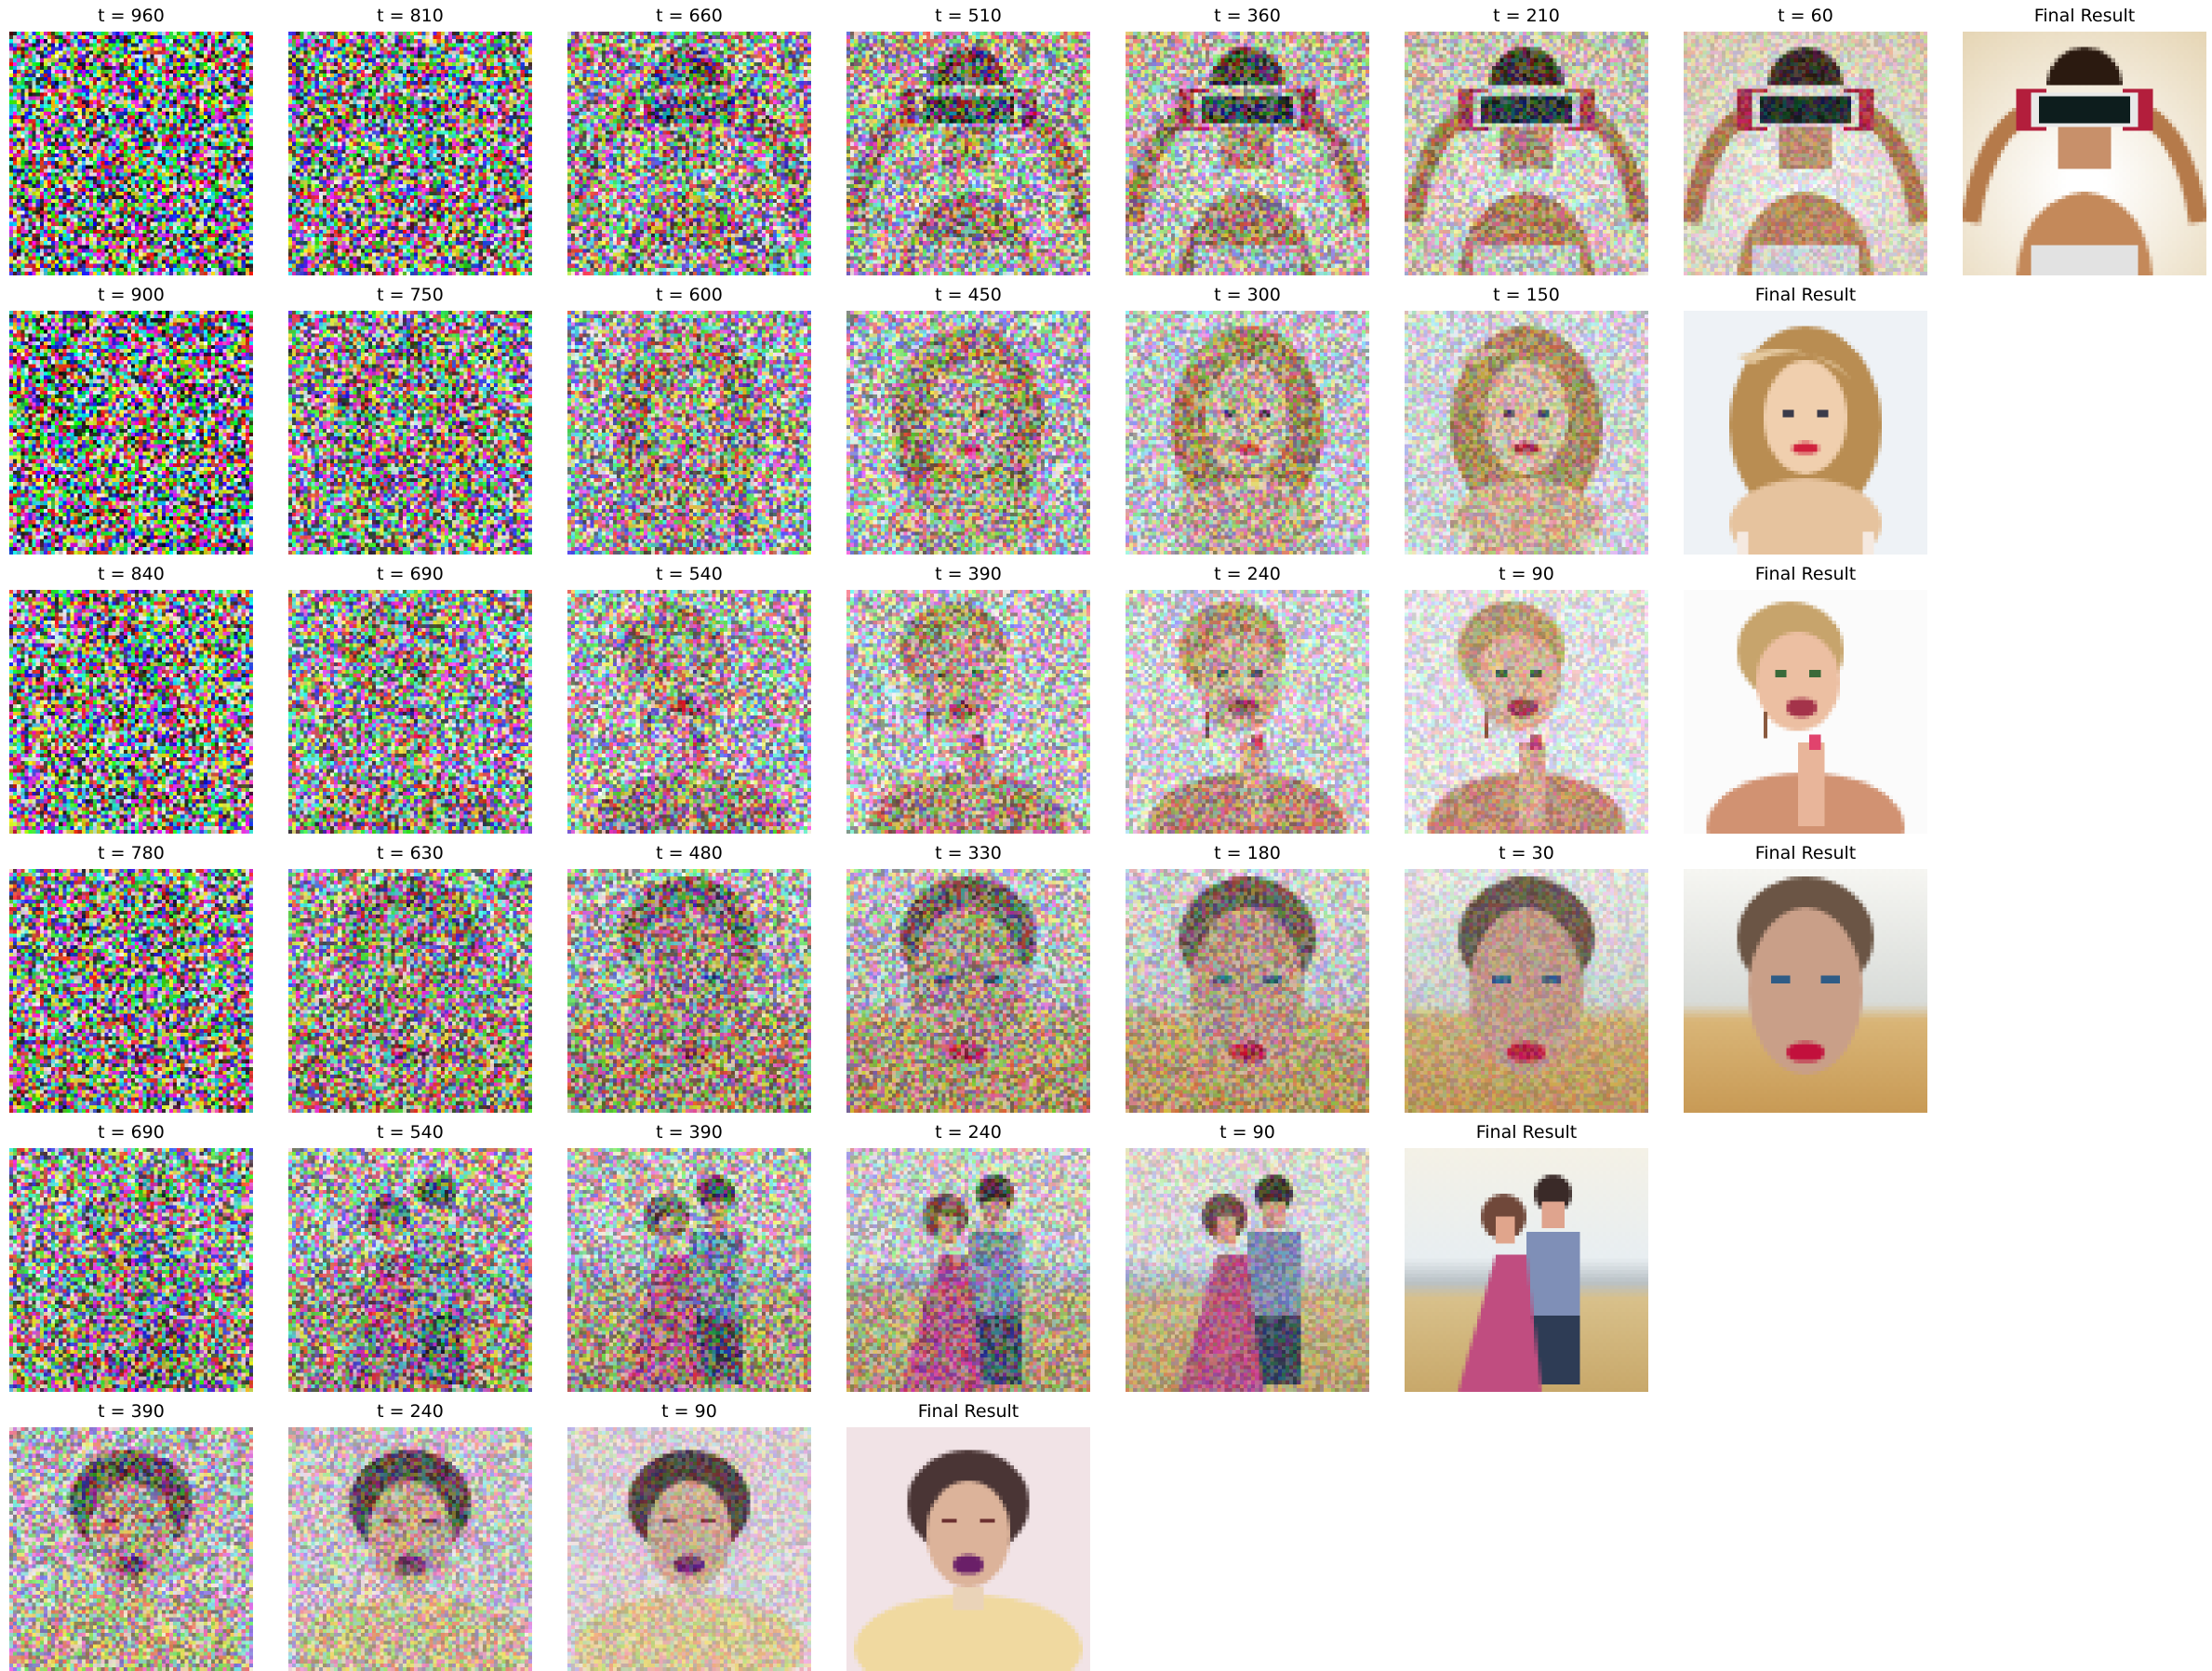  Describe the element at coordinates (131, 853) in the screenshot. I see `panel-title: t = 780` at that location.